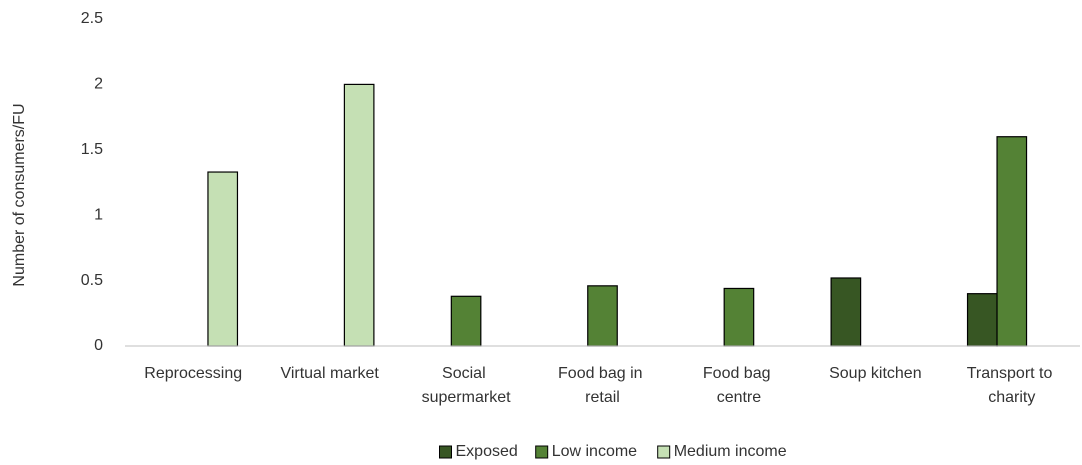 This screenshot has width=1082, height=465. What do you see at coordinates (98, 345) in the screenshot?
I see `y-tick-label: 0` at bounding box center [98, 345].